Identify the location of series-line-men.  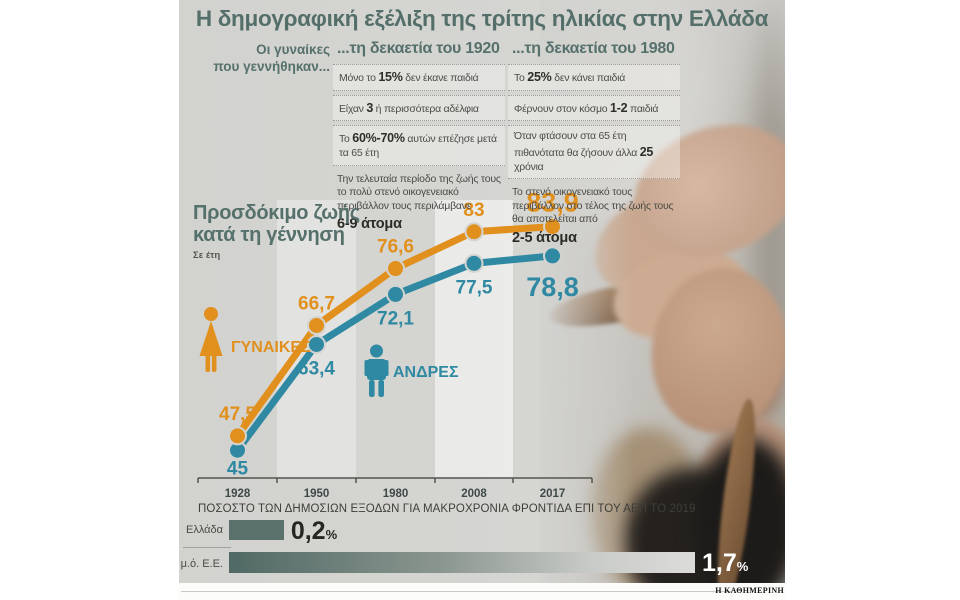
(395, 353).